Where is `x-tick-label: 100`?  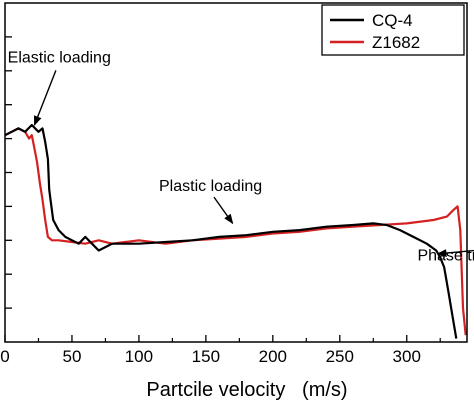 x-tick-label: 100 is located at coordinates (139, 356).